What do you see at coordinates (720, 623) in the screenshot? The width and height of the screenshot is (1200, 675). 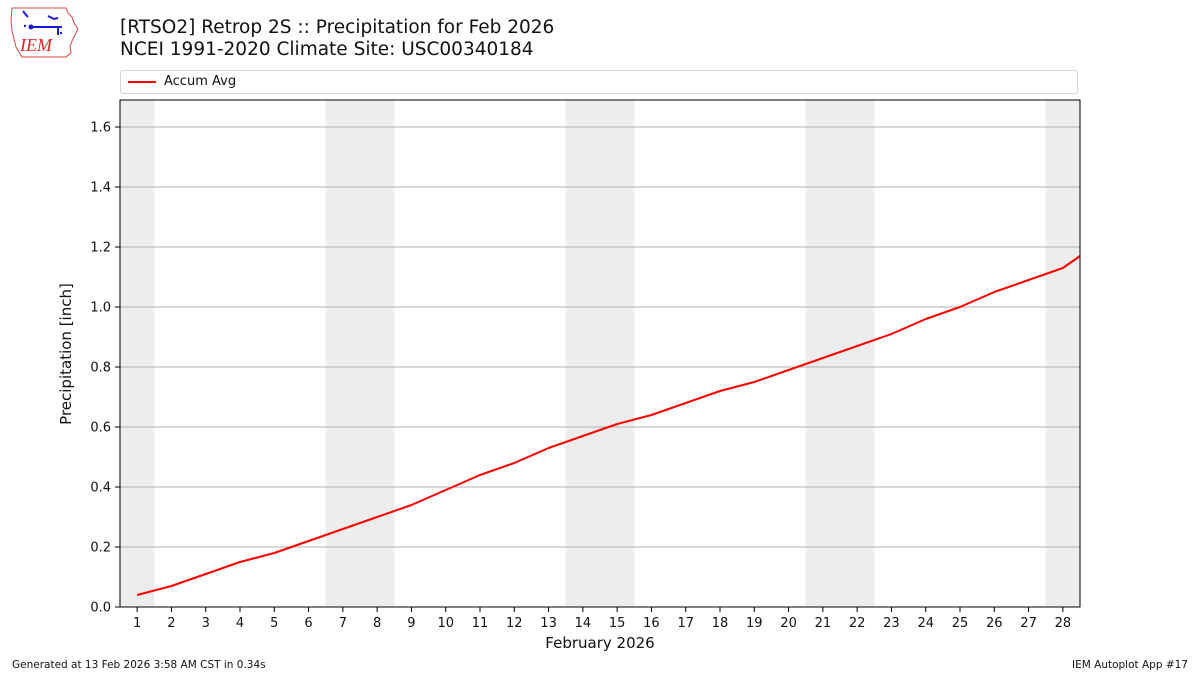 I see `x-tick-label: 18` at bounding box center [720, 623].